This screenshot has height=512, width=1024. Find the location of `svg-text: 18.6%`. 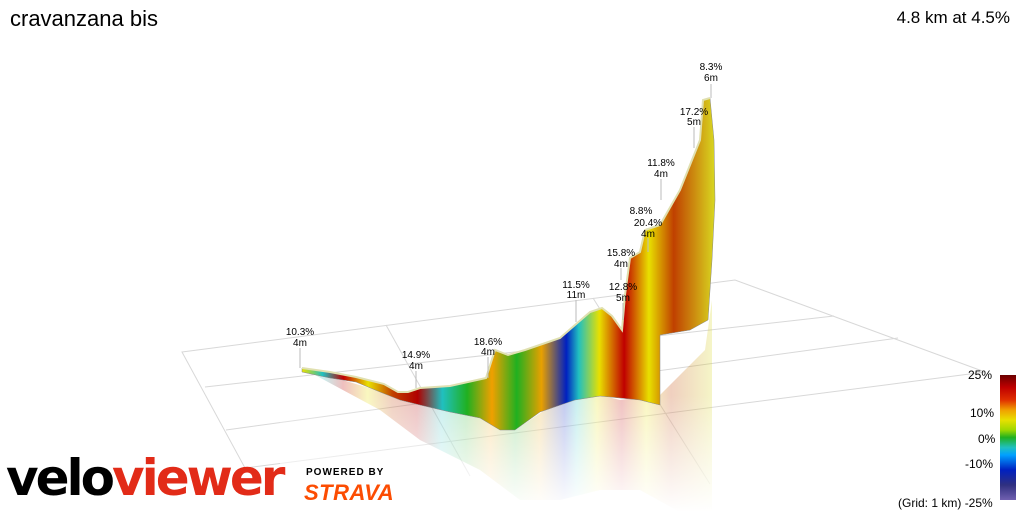

svg-text: 18.6% is located at coordinates (488, 342).